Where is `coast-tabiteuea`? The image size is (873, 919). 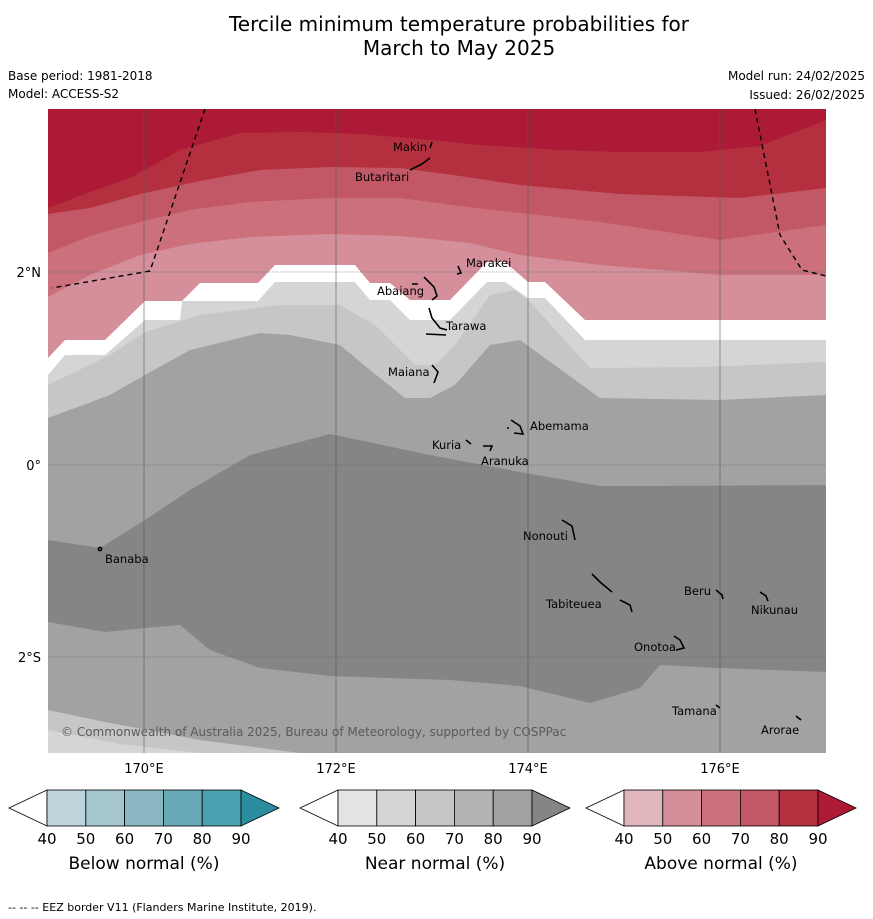 coast-tabiteuea is located at coordinates (612, 593).